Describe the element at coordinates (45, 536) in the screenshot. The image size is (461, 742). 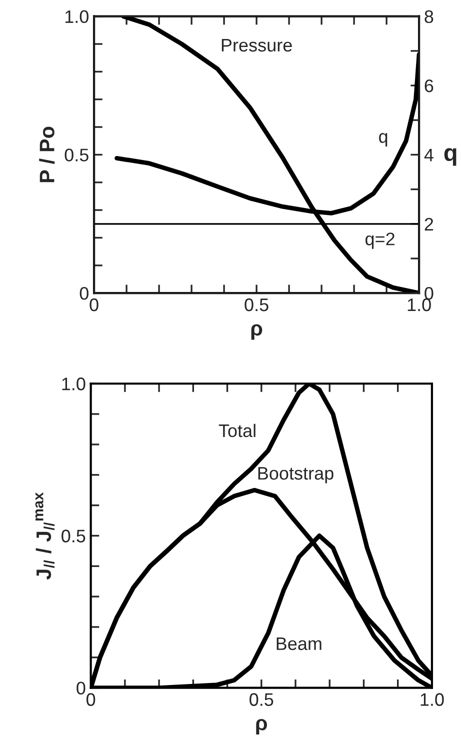
I see `y-axis-title: J$_{//}$ / J$_{//}$$^{max}$` at that location.